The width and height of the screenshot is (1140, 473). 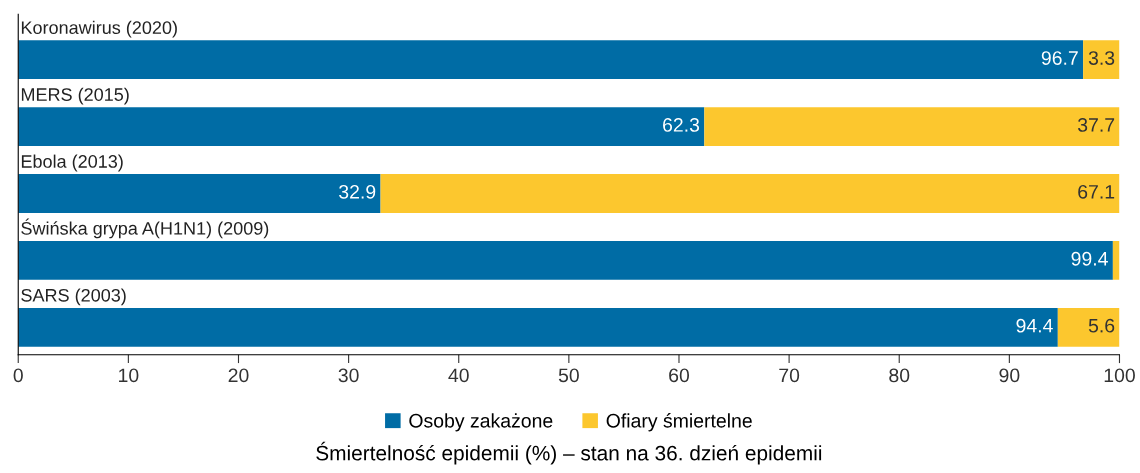 I want to click on data-label: 5.6, so click(x=1101, y=325).